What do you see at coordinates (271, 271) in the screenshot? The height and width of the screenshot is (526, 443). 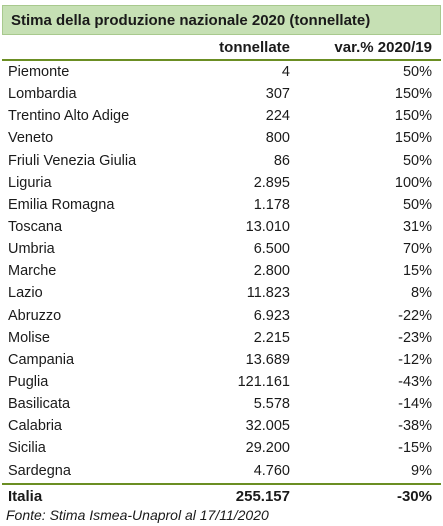 I see `tonnes-cell: 2.800` at bounding box center [271, 271].